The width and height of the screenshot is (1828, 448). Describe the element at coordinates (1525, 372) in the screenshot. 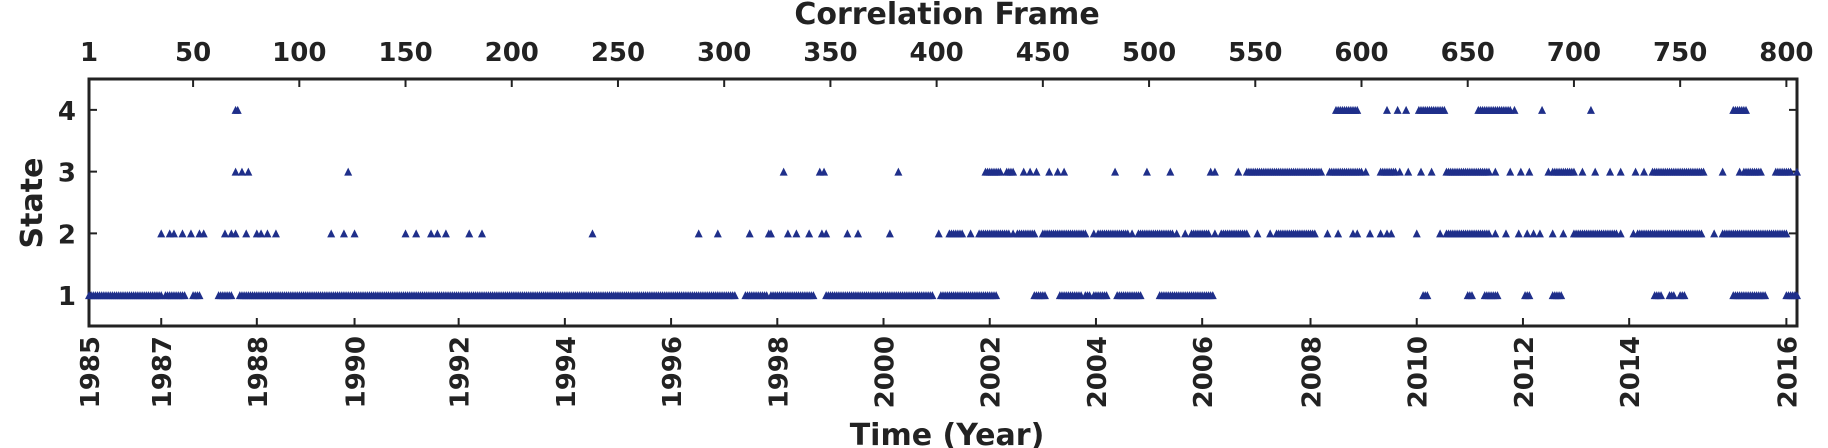

I see `bottom-tick-label: 2012` at that location.